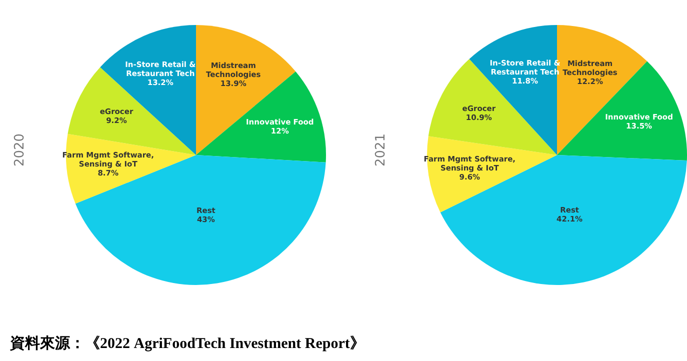  Describe the element at coordinates (381, 150) in the screenshot. I see `text: 2021` at that location.